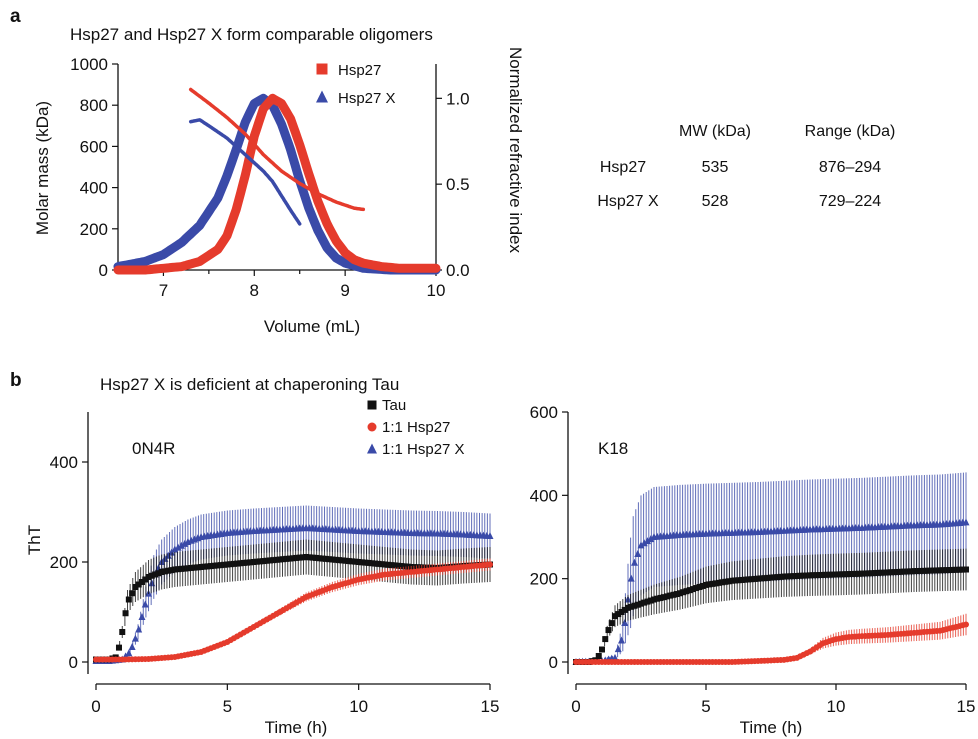 This screenshot has height=739, width=978. Describe the element at coordinates (322, 96) in the screenshot. I see `legend-marker-hsp27x` at that location.